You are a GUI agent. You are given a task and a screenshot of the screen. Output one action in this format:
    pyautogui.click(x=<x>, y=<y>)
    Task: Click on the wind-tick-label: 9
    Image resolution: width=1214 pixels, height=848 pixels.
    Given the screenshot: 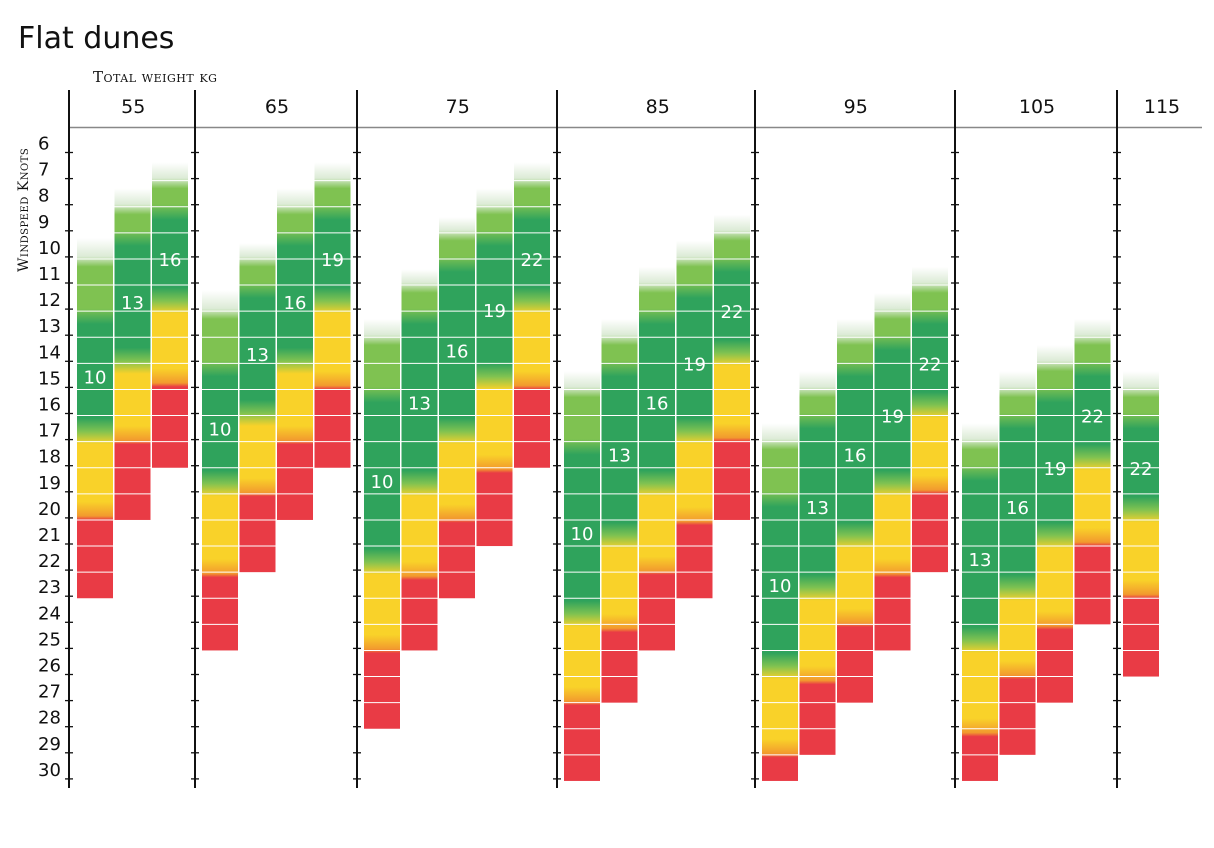 What is the action you would take?
    pyautogui.click(x=43, y=222)
    